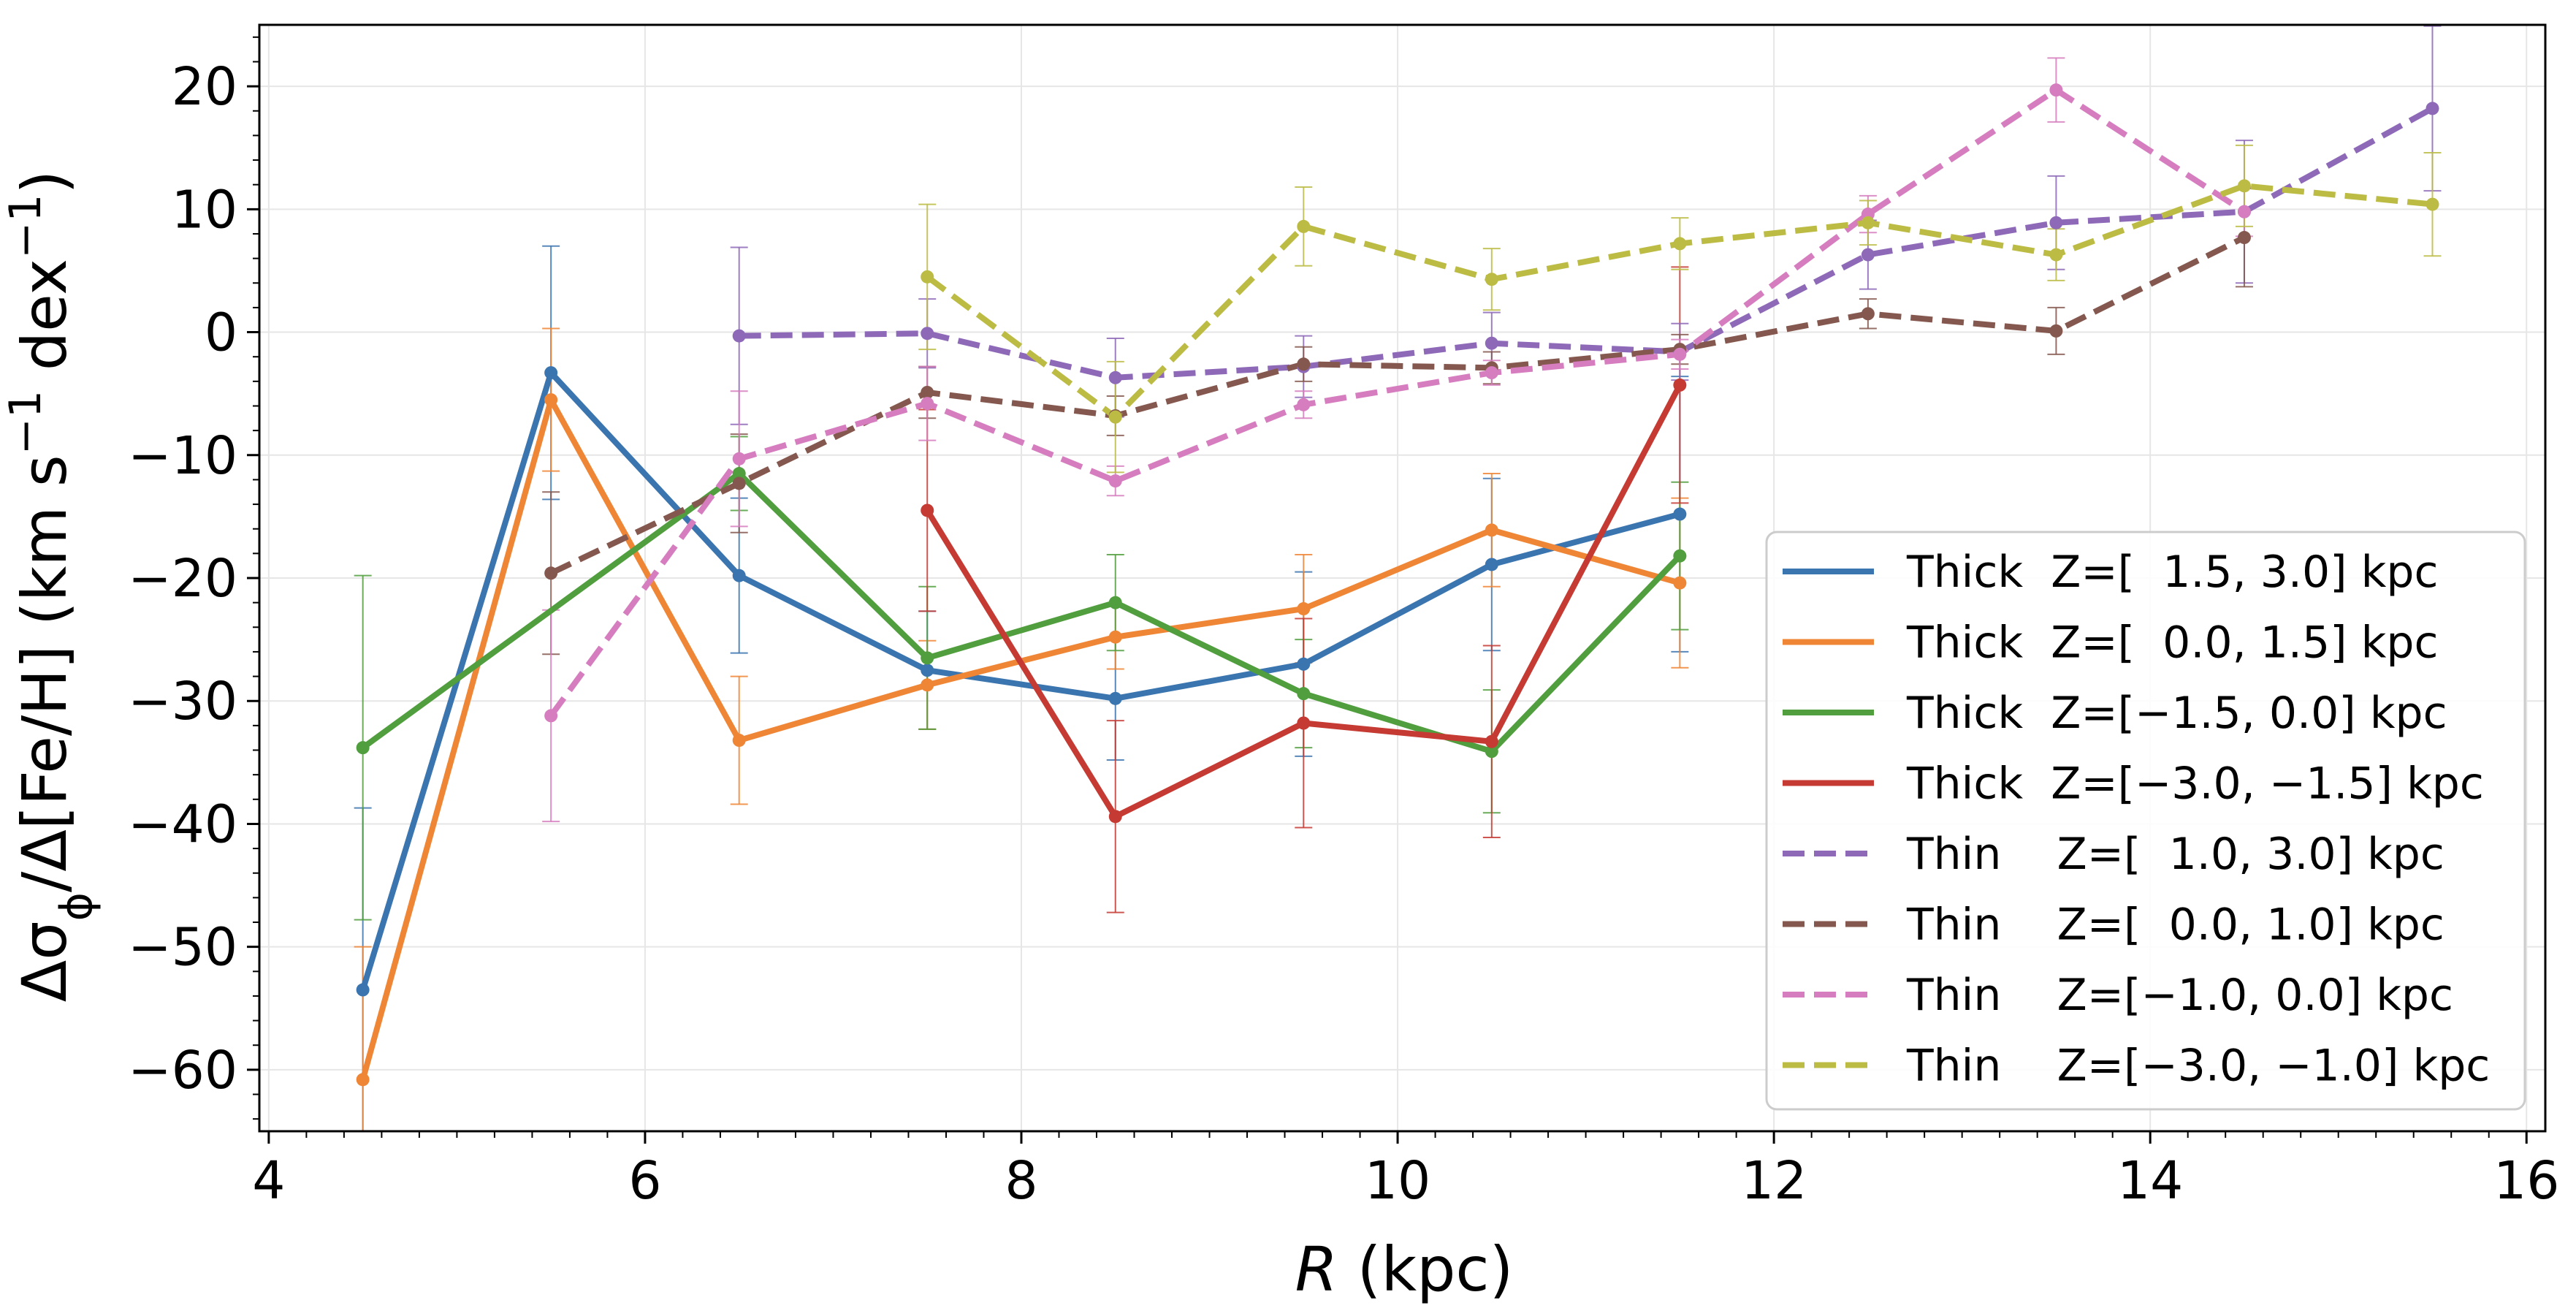  What do you see at coordinates (268, 1180) in the screenshot?
I see `x-tick-label: 4` at bounding box center [268, 1180].